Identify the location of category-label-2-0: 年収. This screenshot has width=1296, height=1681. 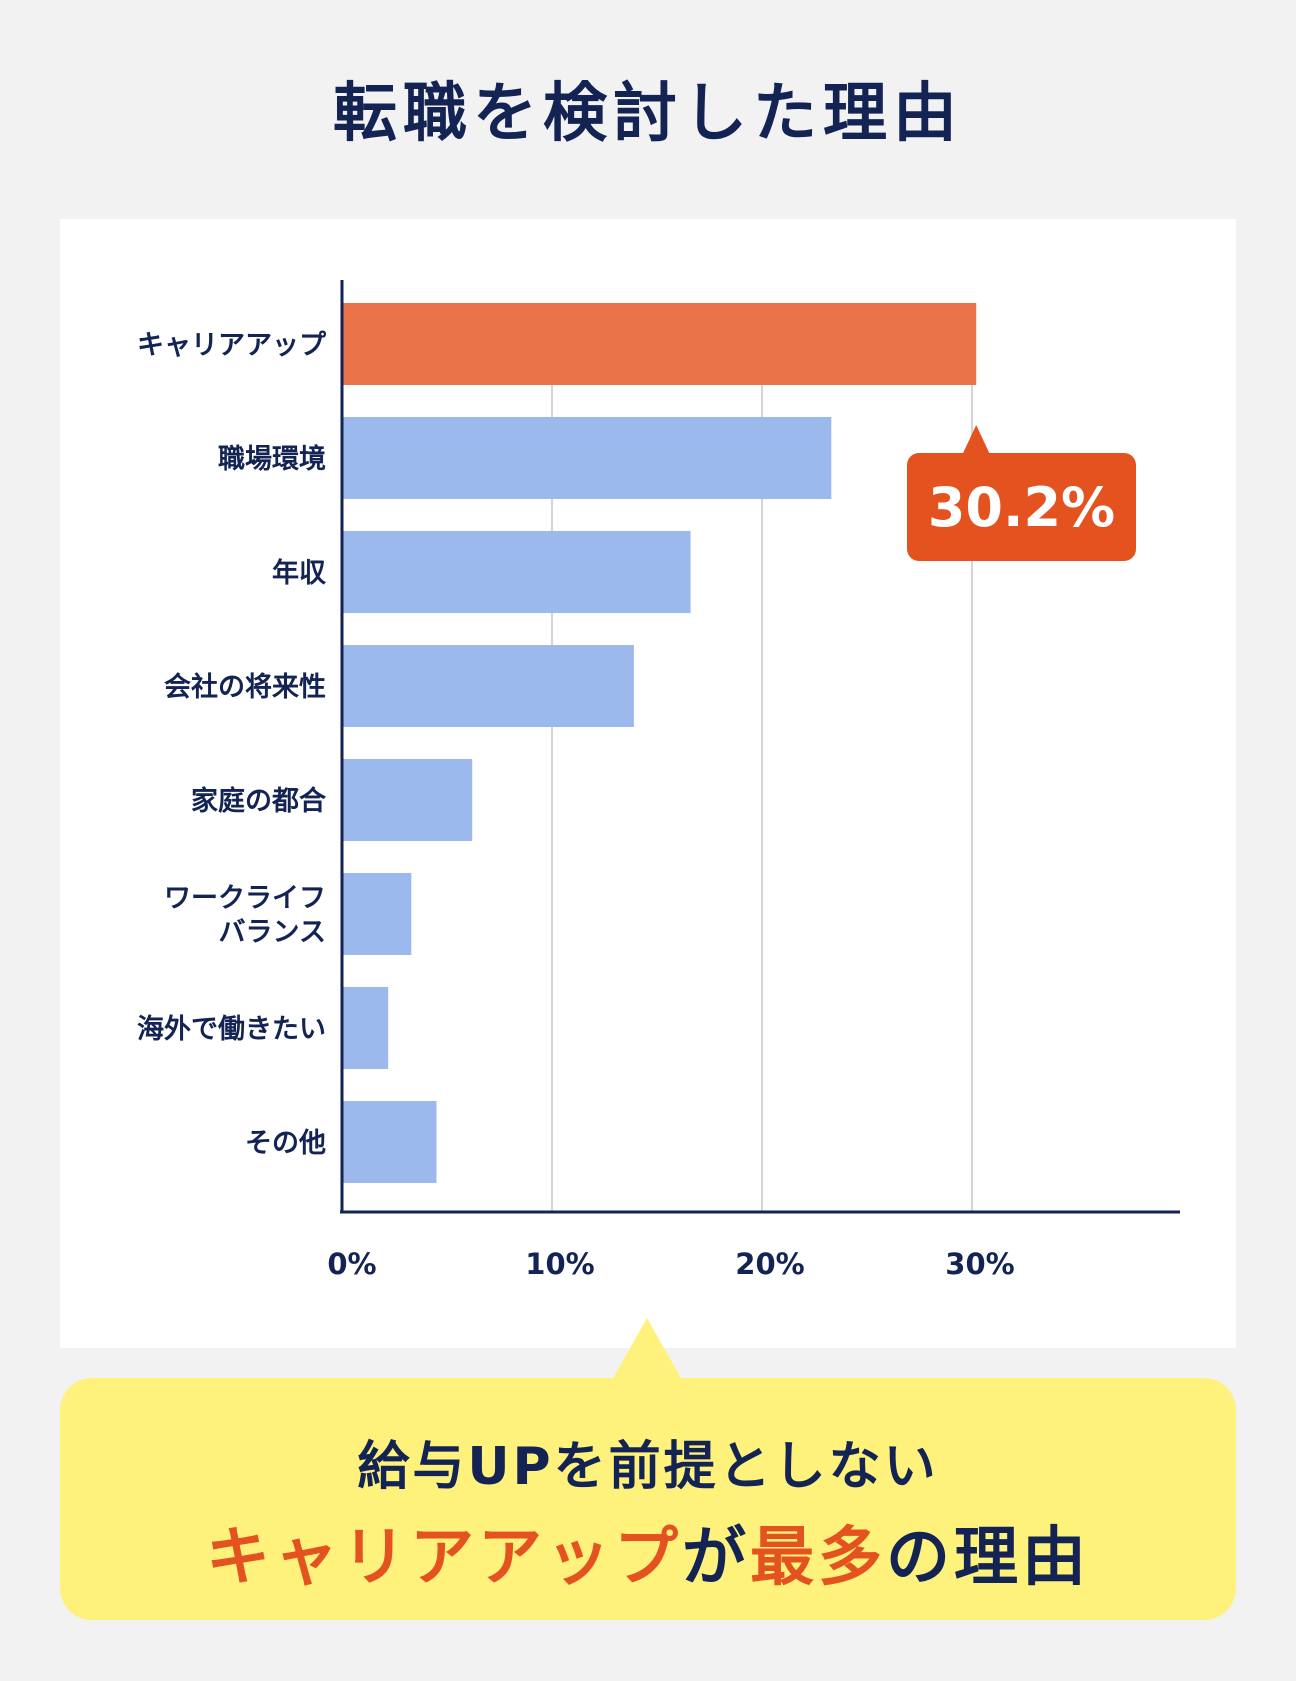
(299, 573).